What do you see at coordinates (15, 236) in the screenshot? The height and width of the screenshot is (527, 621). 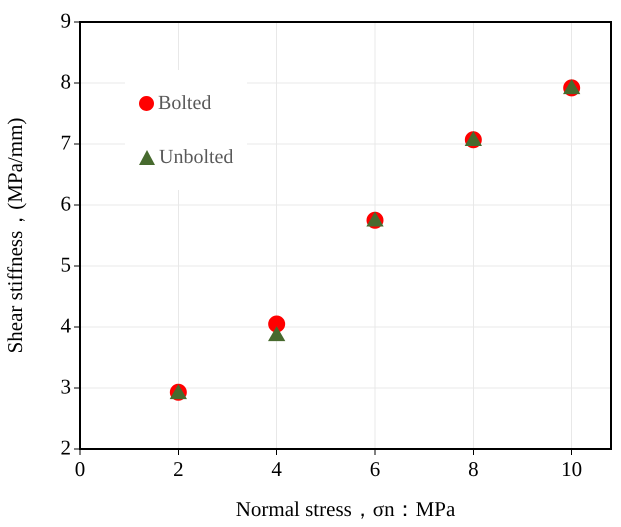 I see `y-axis-title: Shear stiffness，(MPa/mm)` at bounding box center [15, 236].